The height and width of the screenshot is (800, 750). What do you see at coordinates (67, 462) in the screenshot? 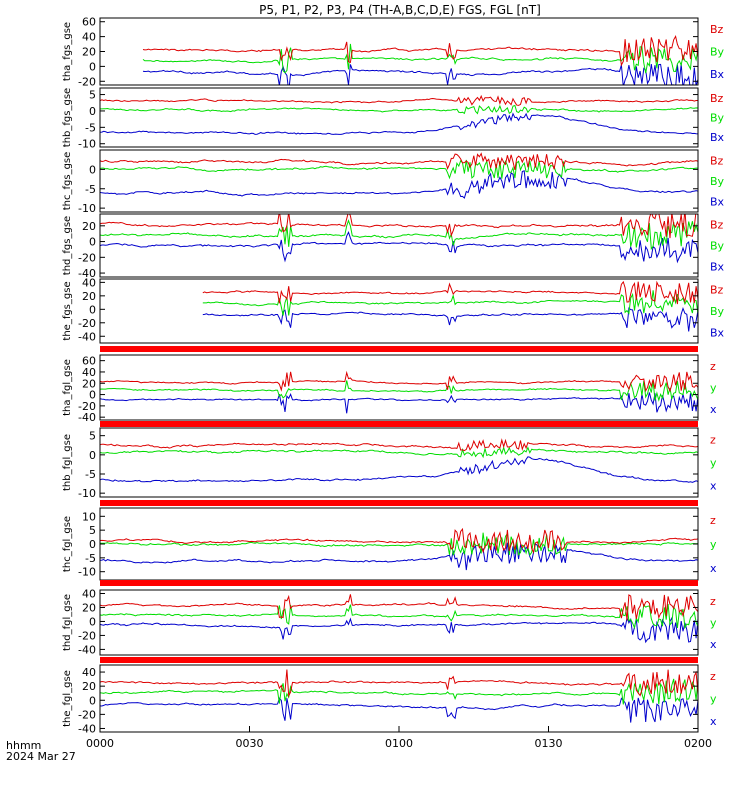
I see `panel-ylabel: thb_fgl_gse` at bounding box center [67, 462].